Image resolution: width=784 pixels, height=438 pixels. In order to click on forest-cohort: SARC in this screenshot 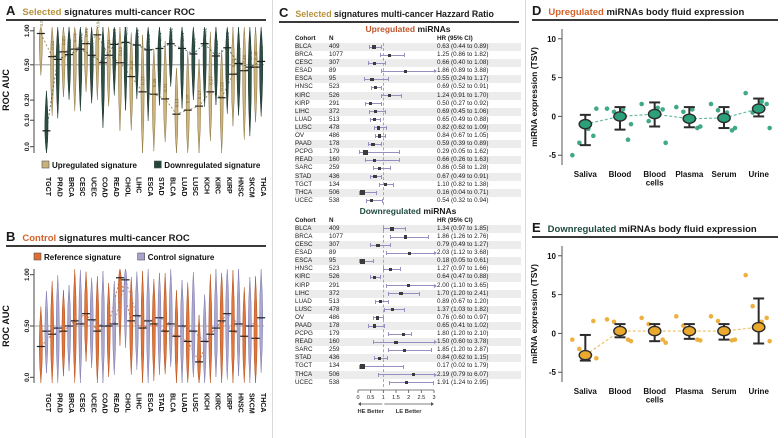, I will do `click(304, 350)`.